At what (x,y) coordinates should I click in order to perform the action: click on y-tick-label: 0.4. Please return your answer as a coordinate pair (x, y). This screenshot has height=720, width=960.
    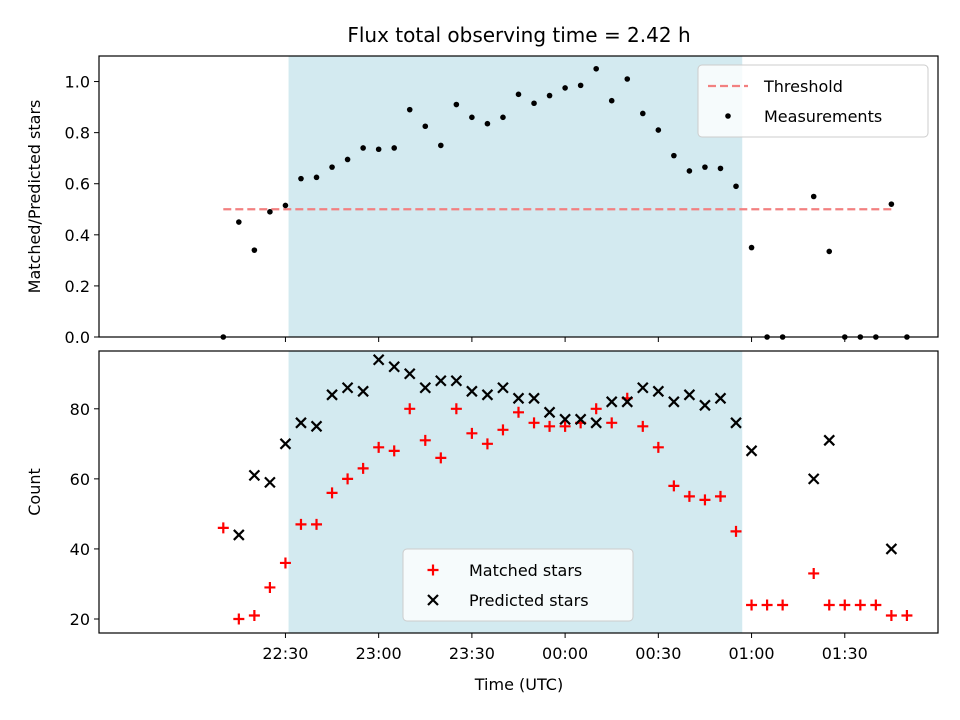
    Looking at the image, I should click on (77, 235).